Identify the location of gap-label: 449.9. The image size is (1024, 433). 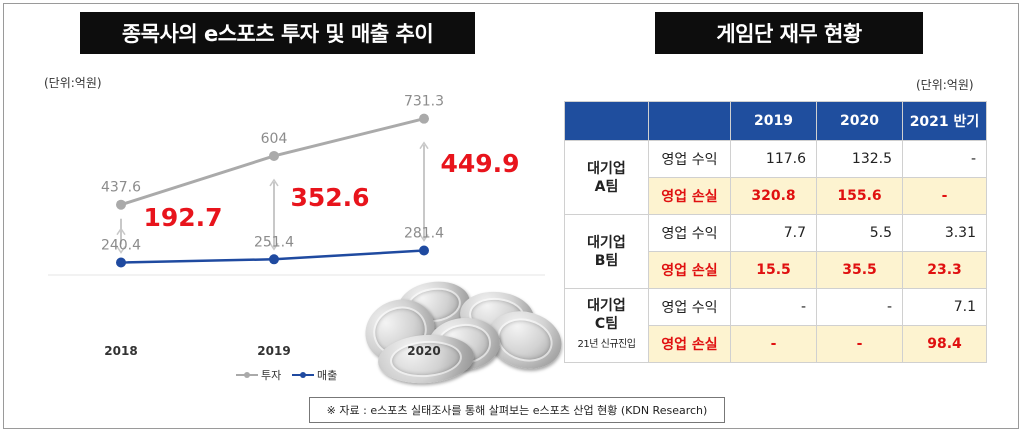
(479, 163).